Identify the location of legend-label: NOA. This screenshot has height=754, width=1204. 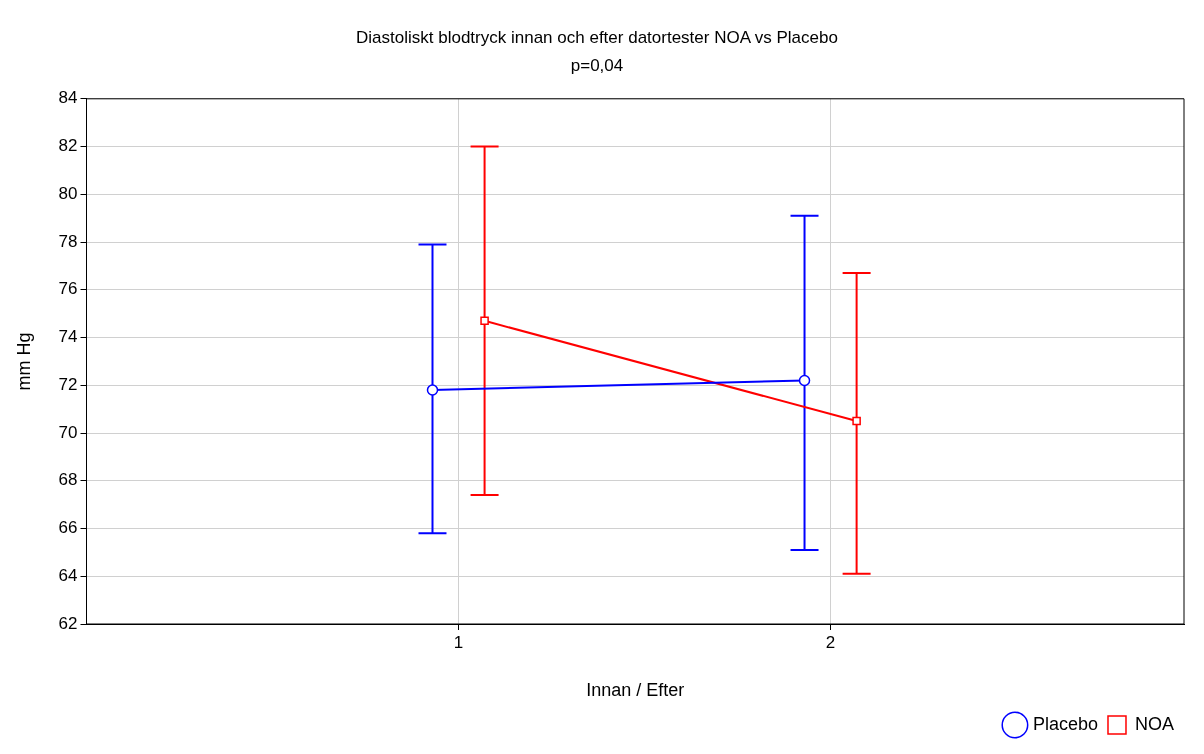
(1154, 723).